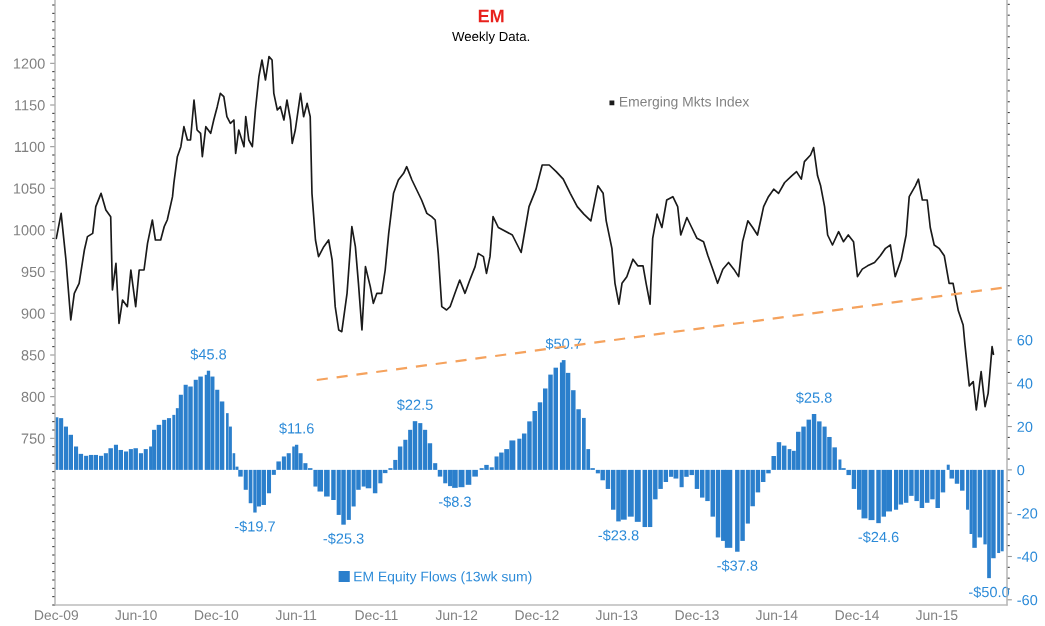 The image size is (1045, 626). I want to click on y2-tick-label: -40, so click(1027, 556).